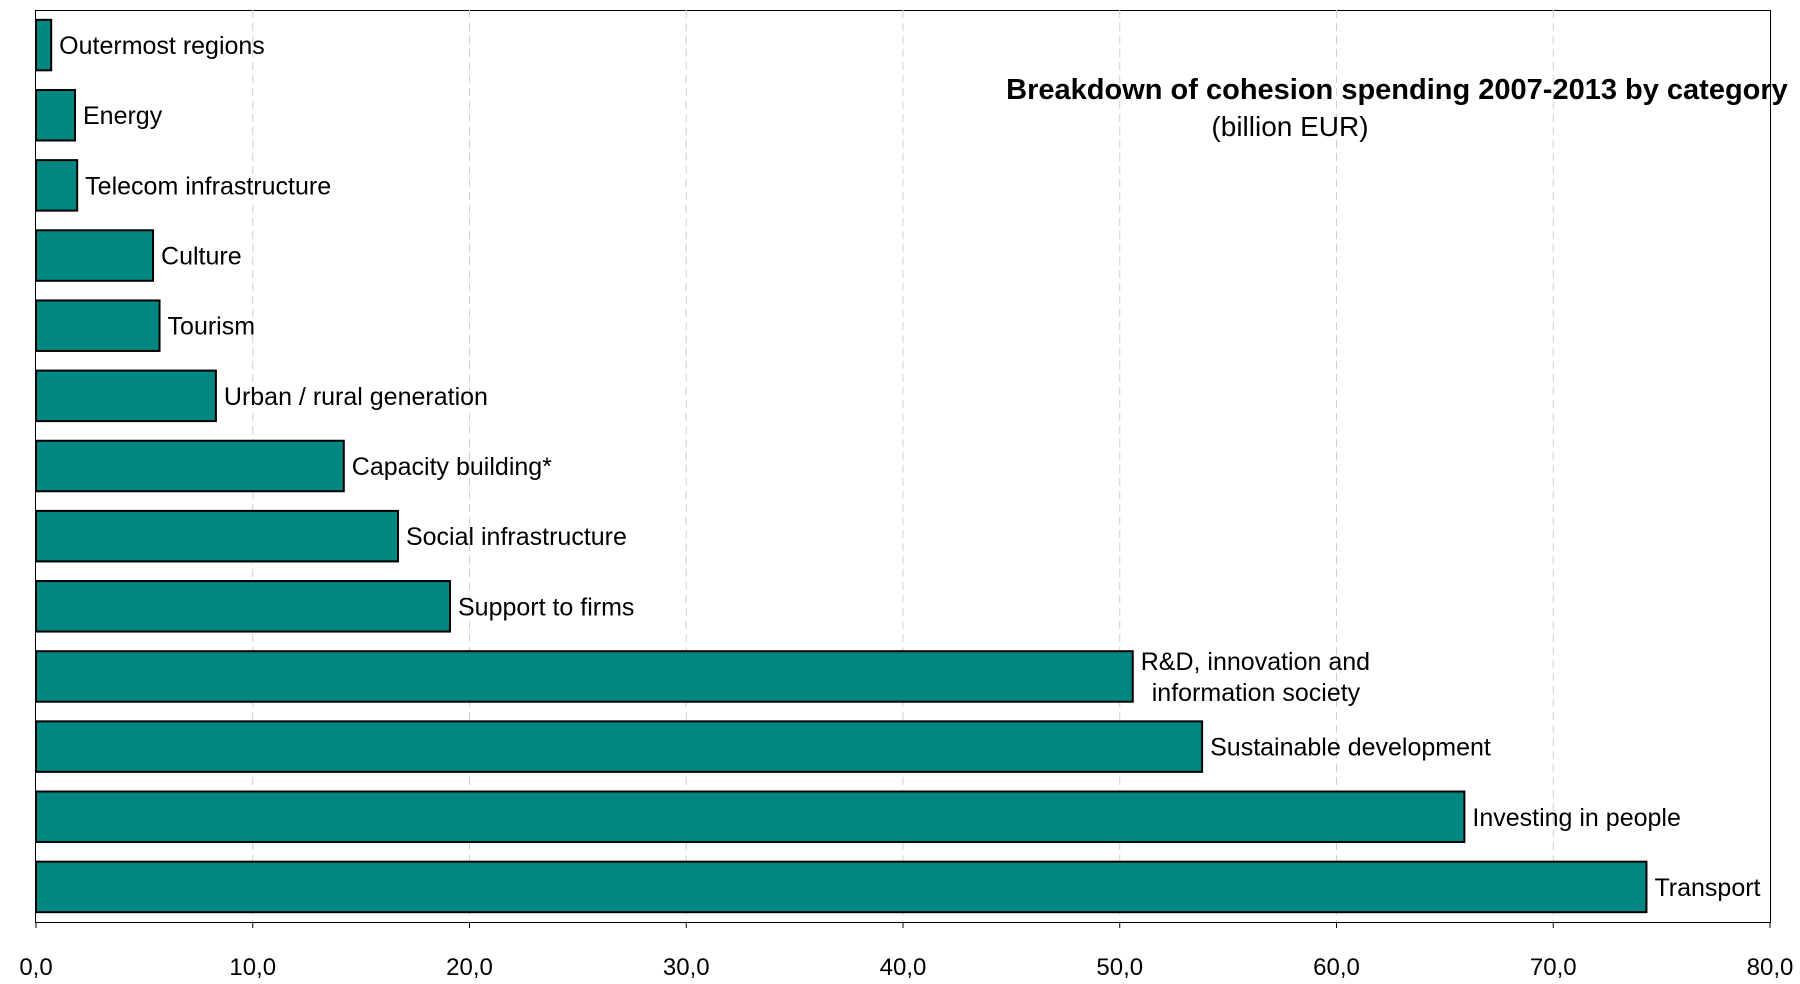  I want to click on bar-label-line: Social infrastructure, so click(516, 537).